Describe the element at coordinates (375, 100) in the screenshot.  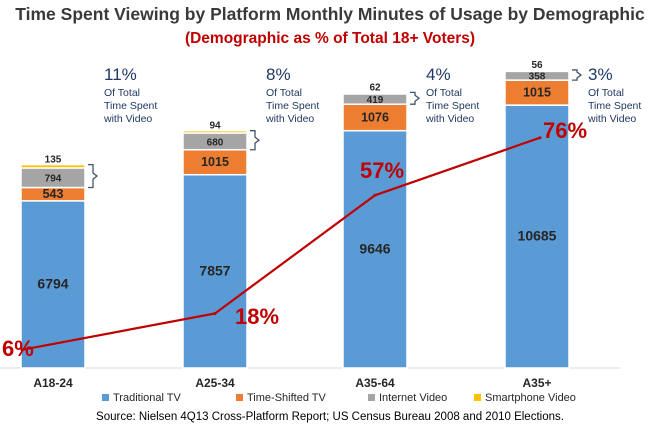
I see `data-label: 419` at that location.